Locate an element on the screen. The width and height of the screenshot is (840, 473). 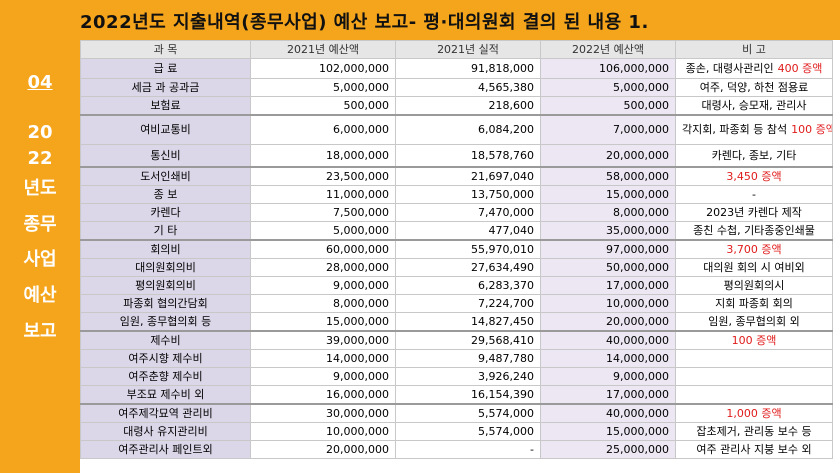
row-subject: 여주춘향 제수비 is located at coordinates (165, 376).